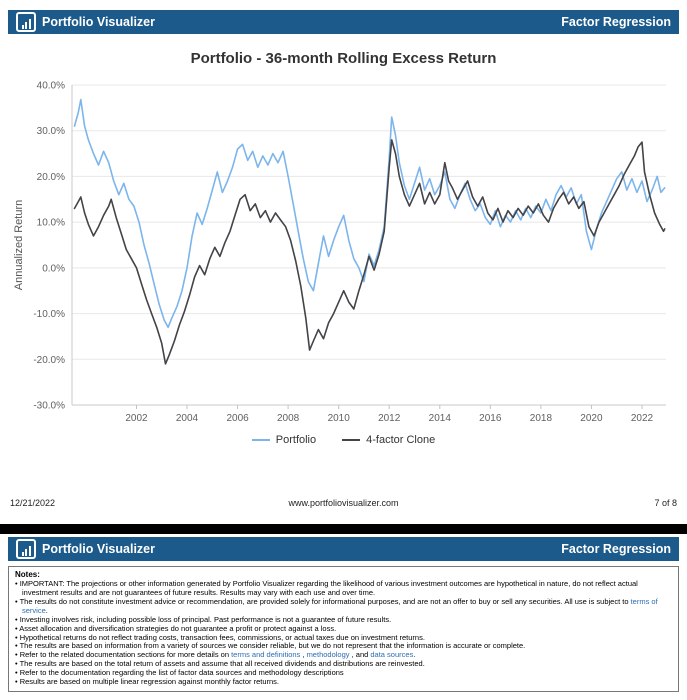 This screenshot has width=687, height=700. Describe the element at coordinates (296, 440) in the screenshot. I see `legend-label: Portfolio` at that location.